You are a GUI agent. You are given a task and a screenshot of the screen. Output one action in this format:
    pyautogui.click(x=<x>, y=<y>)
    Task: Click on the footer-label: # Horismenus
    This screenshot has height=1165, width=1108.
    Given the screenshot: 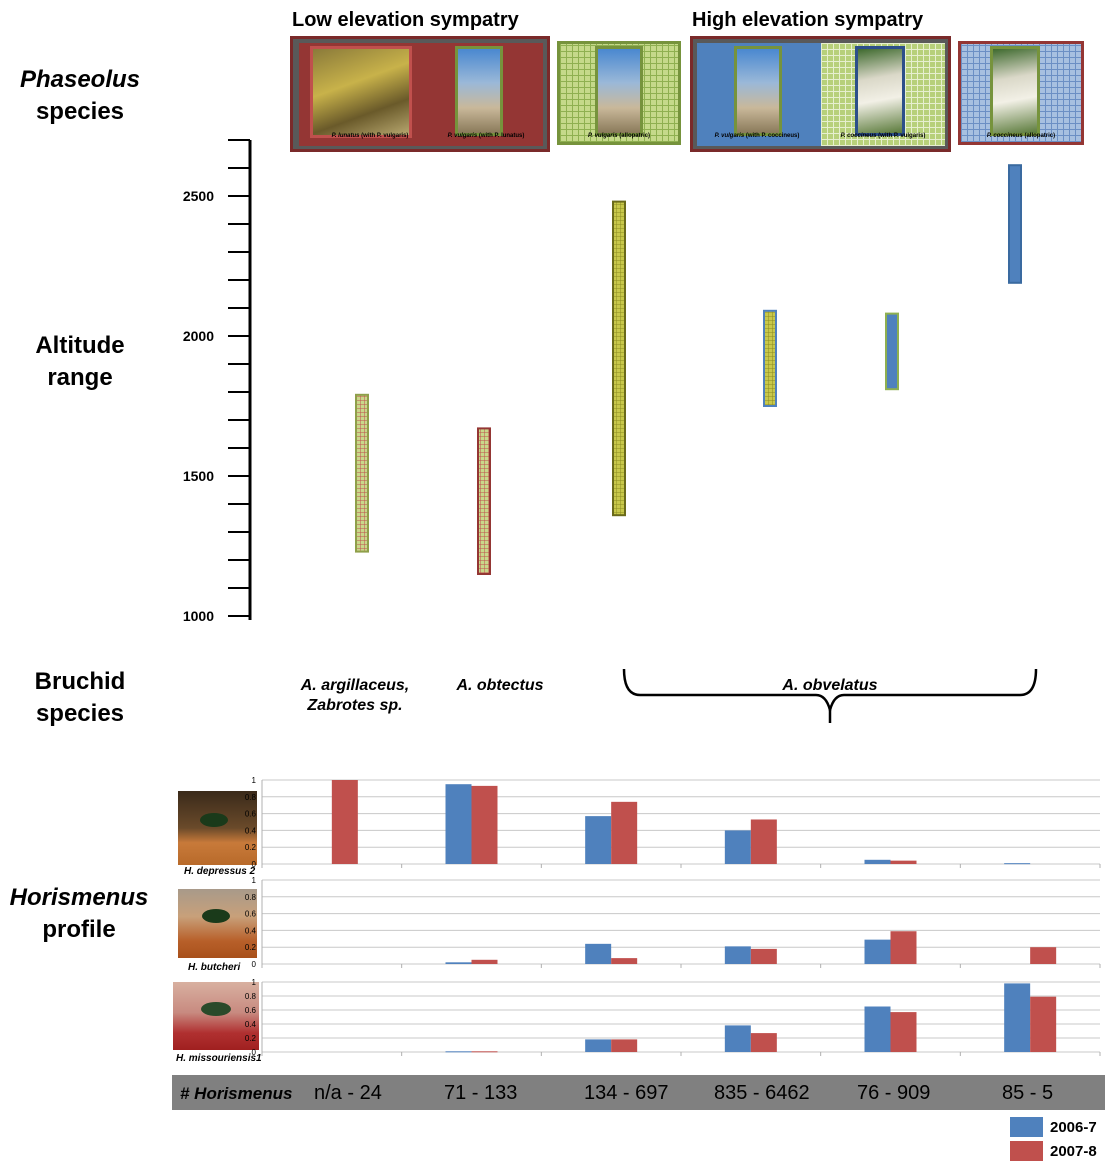 What is the action you would take?
    pyautogui.click(x=236, y=1093)
    